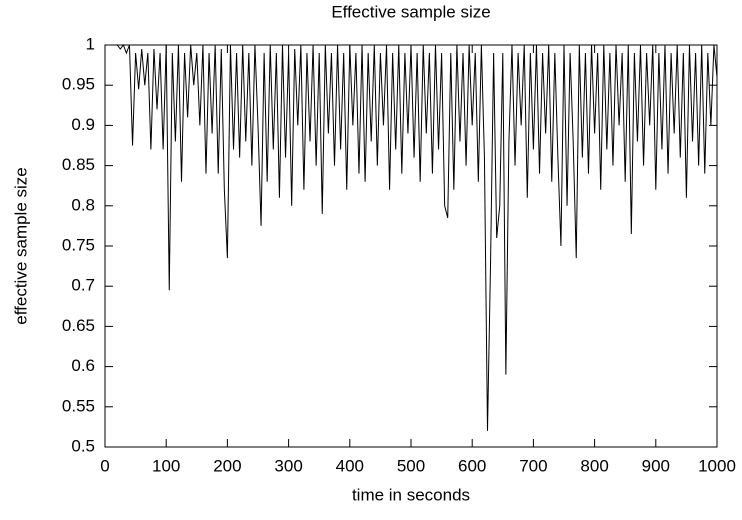 This screenshot has width=742, height=520. What do you see at coordinates (288, 465) in the screenshot?
I see `x-tick-label: 300` at bounding box center [288, 465].